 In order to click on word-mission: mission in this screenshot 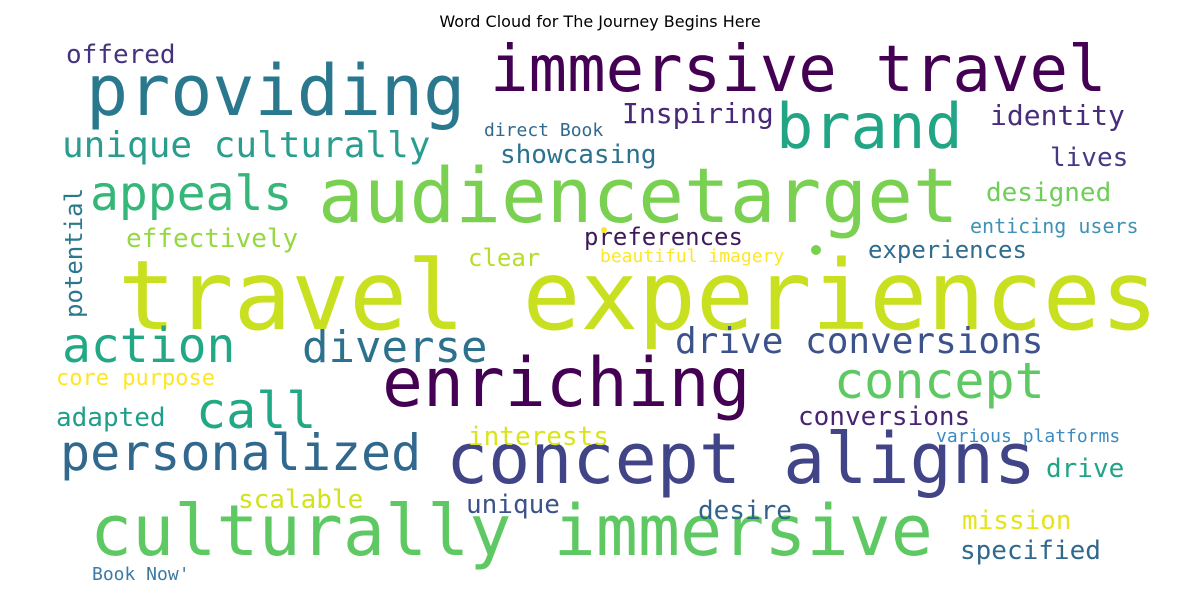, I will do `click(1017, 521)`.